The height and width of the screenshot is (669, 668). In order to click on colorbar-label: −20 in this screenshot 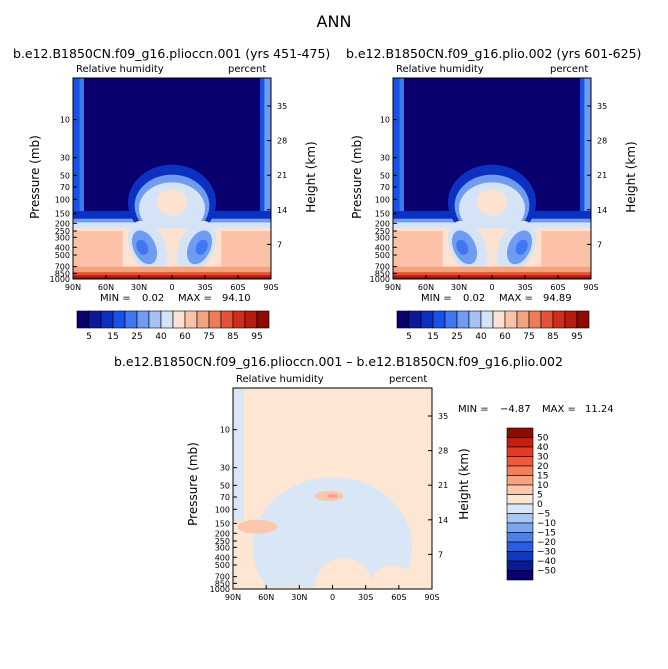, I will do `click(546, 543)`.